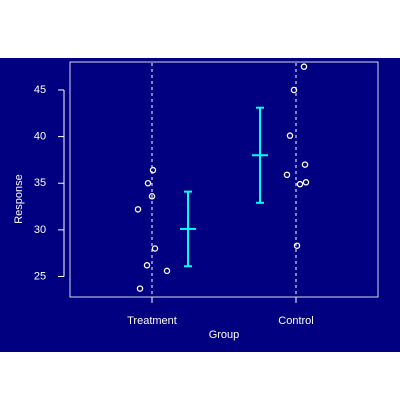 The width and height of the screenshot is (400, 400). Describe the element at coordinates (49, 183) in the screenshot. I see `y-axis: 25 30 35 40 45` at that location.